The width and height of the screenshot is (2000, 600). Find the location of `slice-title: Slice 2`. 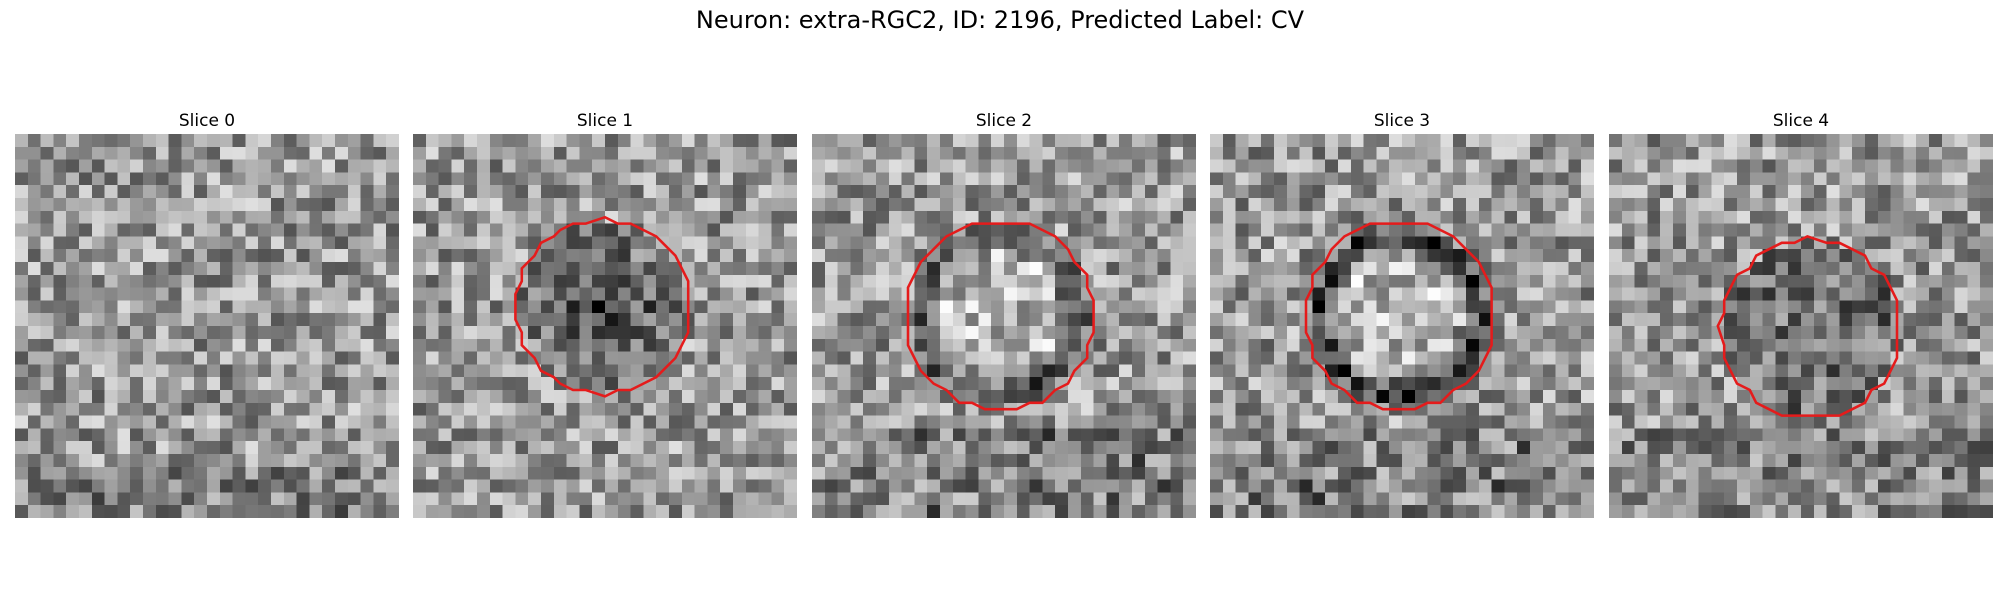

slice-title: Slice 2 is located at coordinates (1004, 121).